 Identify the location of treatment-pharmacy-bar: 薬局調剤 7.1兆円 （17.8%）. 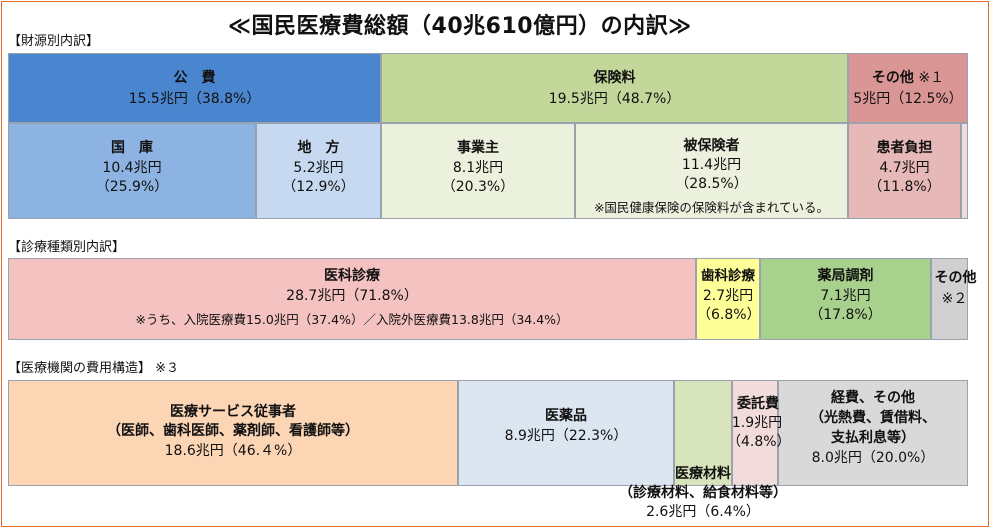
(845, 299).